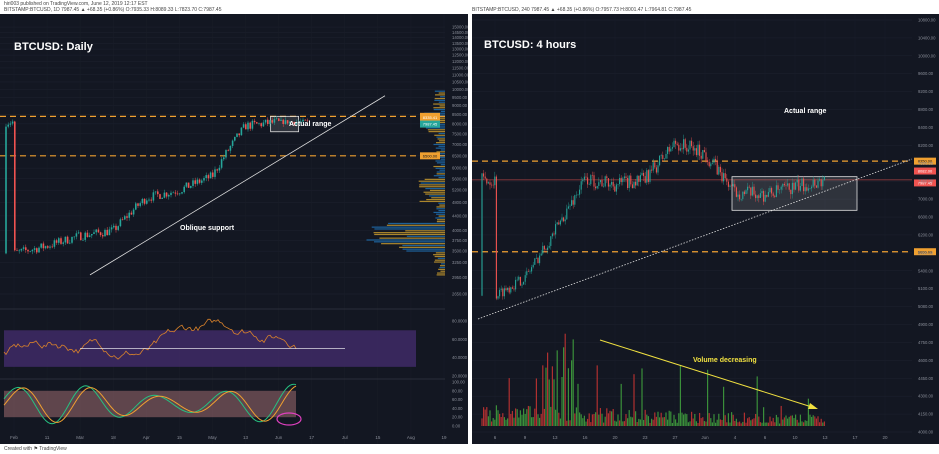 Image resolution: width=939 pixels, height=454 pixels. Describe the element at coordinates (675, 437) in the screenshot. I see `four-hour-x-tick-label: 27` at that location.